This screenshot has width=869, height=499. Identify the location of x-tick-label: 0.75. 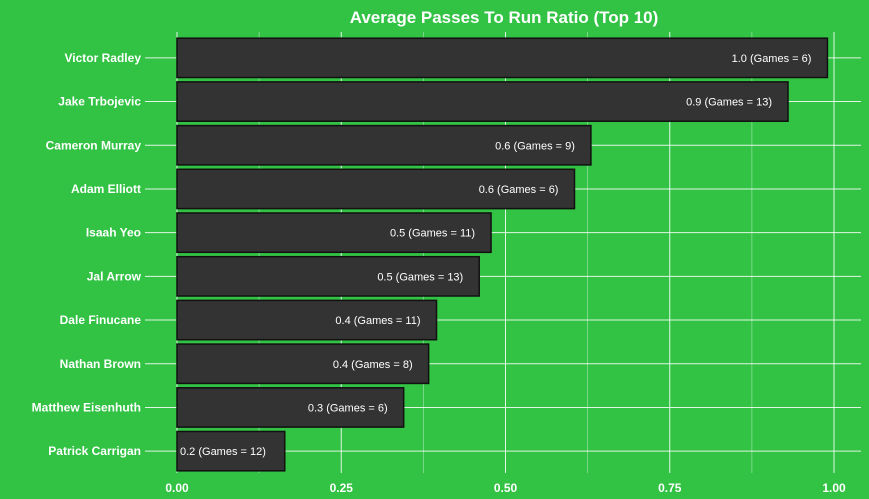
(670, 488).